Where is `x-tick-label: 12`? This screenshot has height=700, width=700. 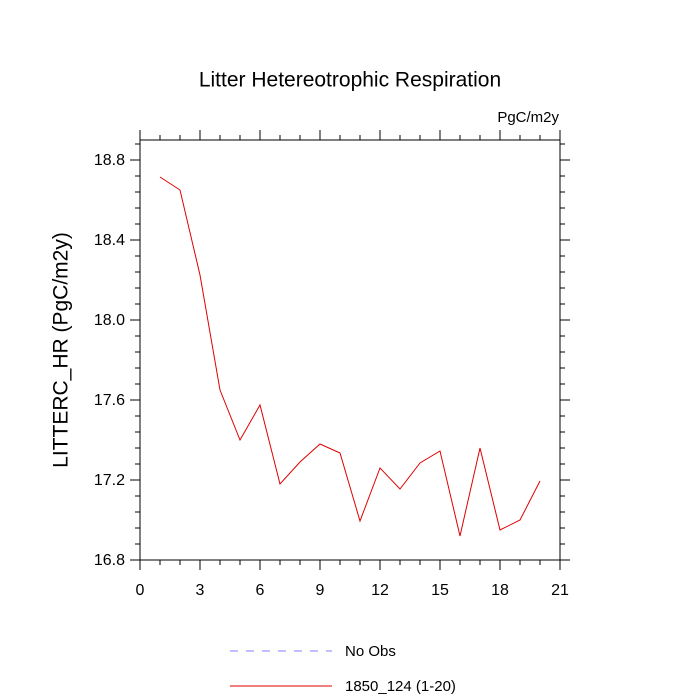 x-tick-label: 12 is located at coordinates (380, 590).